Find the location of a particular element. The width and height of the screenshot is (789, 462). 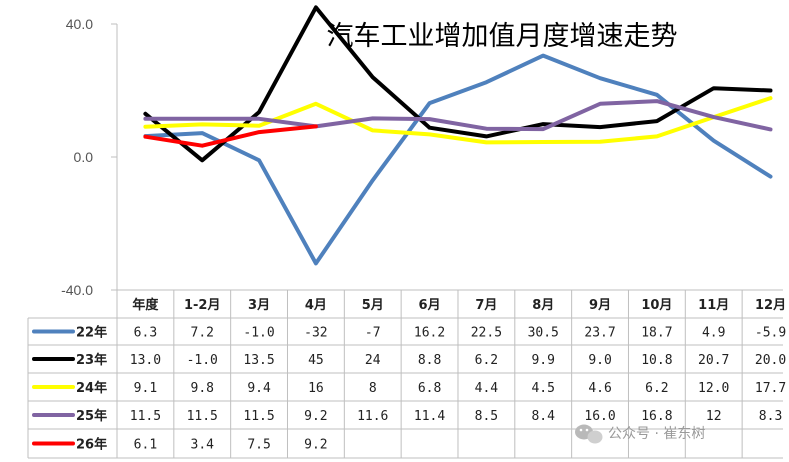

watermark-text: 公众号 · 崔东树 is located at coordinates (656, 434).